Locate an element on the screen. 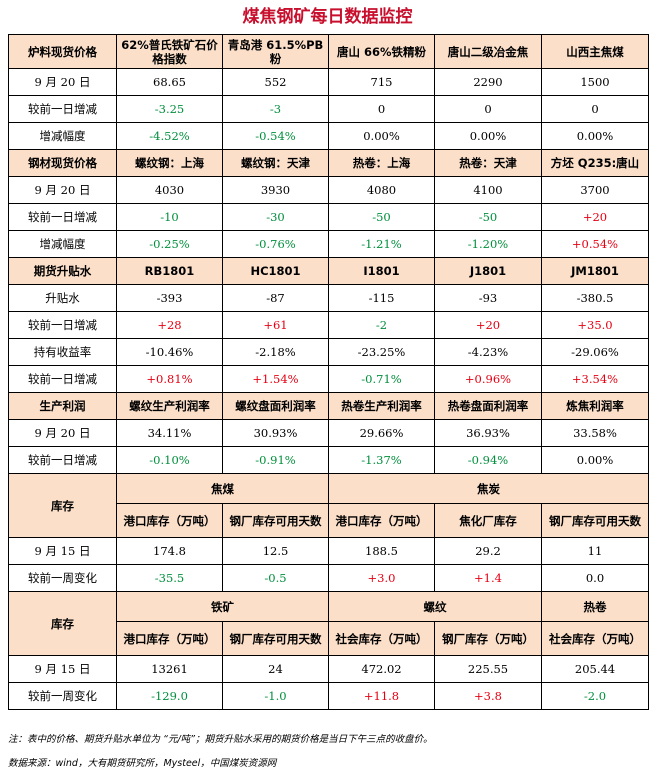 The width and height of the screenshot is (655, 775). data-cell: -2.0 is located at coordinates (595, 696).